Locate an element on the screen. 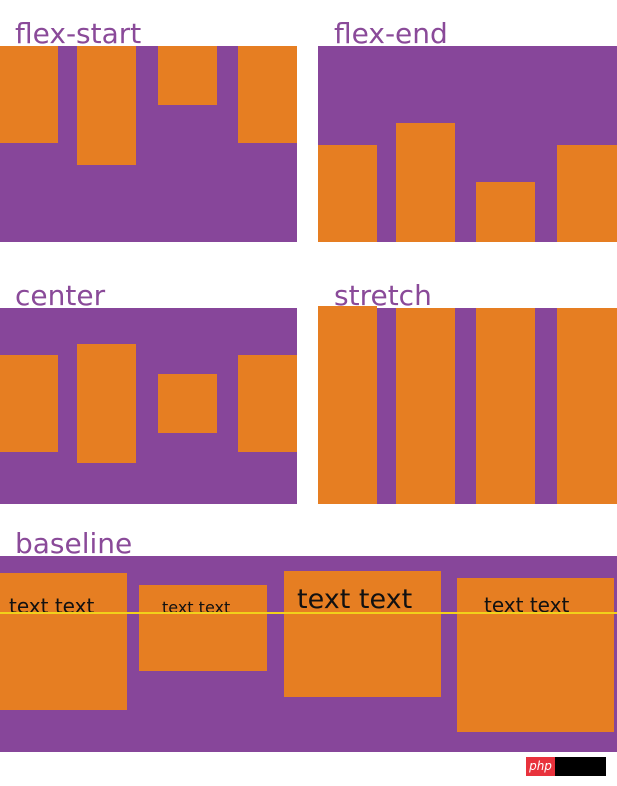 The height and width of the screenshot is (786, 617). php-logo: php is located at coordinates (566, 766).